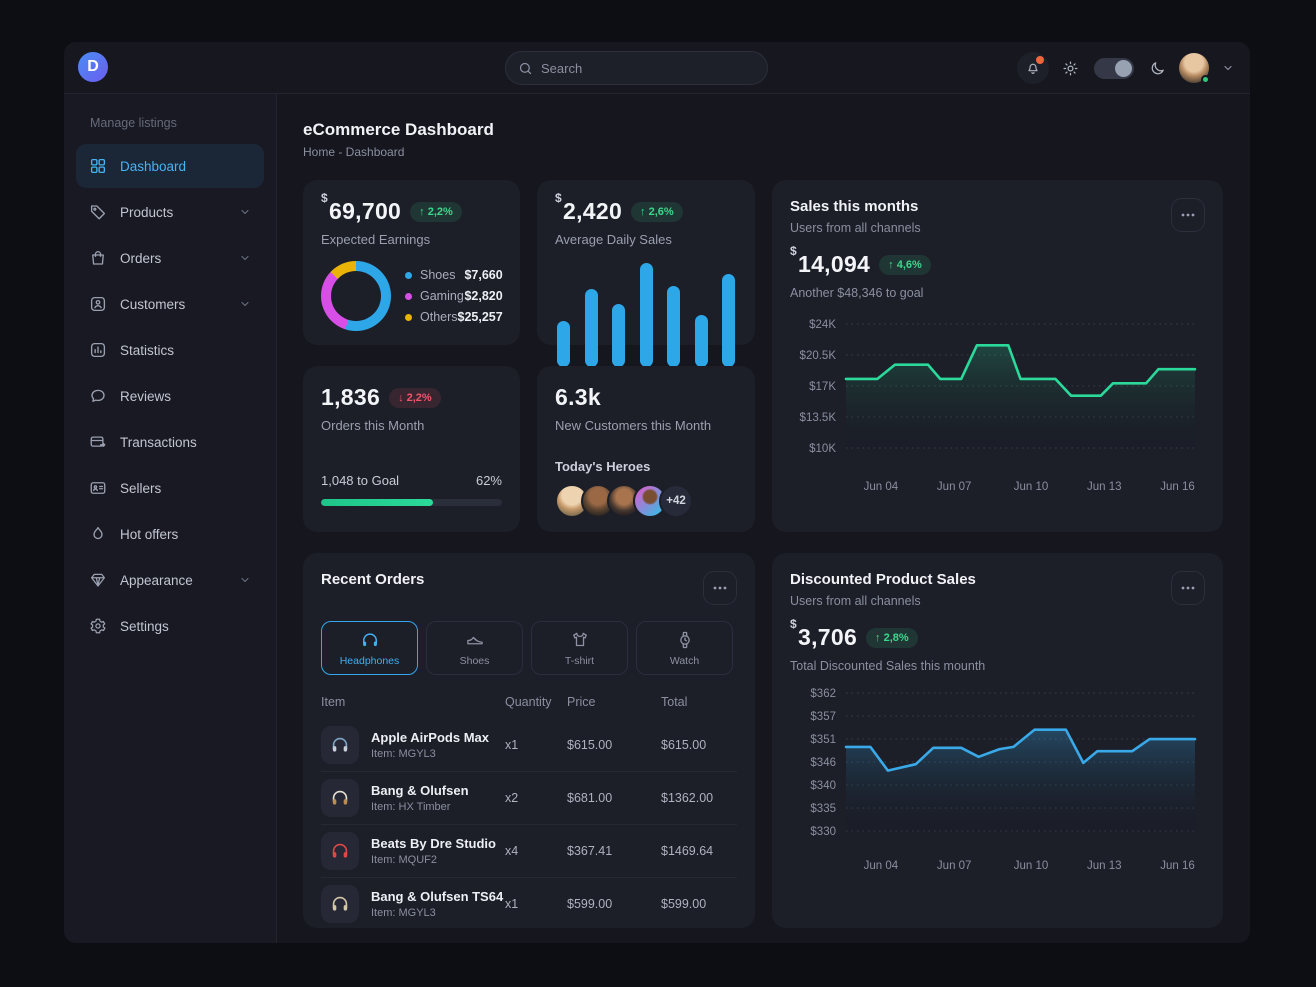  Describe the element at coordinates (98, 442) in the screenshot. I see `wallet-arrow-icon` at that location.